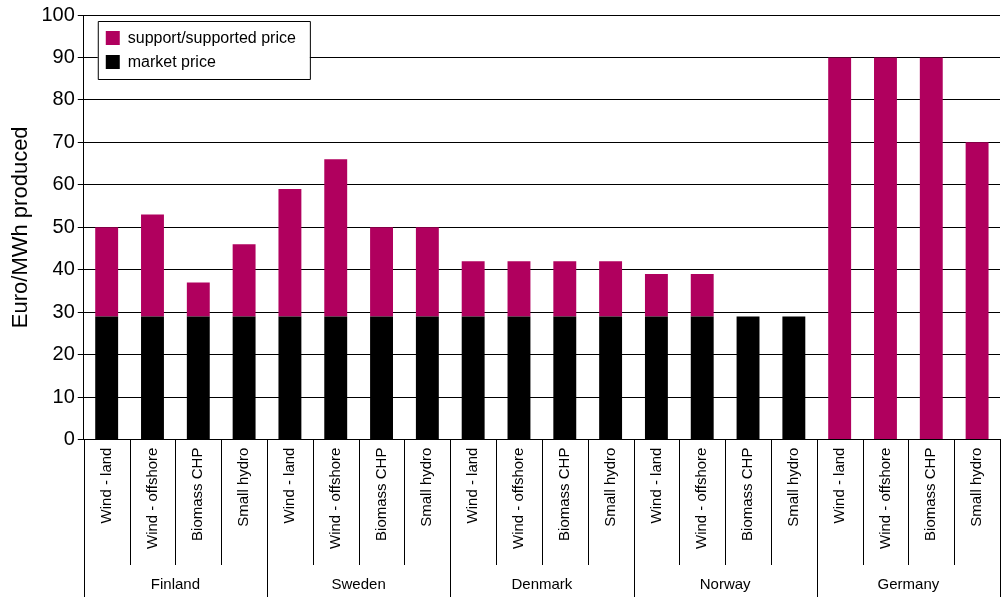  What do you see at coordinates (63, 353) in the screenshot?
I see `y-tick-label: 20` at bounding box center [63, 353].